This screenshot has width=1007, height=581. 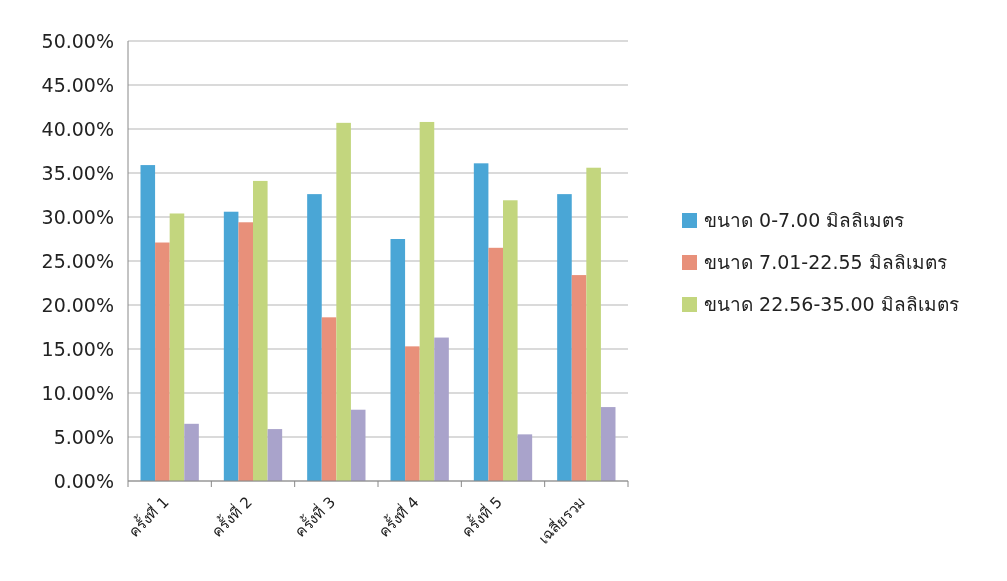 What do you see at coordinates (77, 393) in the screenshot?
I see `y-tick-label: 10.00%` at bounding box center [77, 393].